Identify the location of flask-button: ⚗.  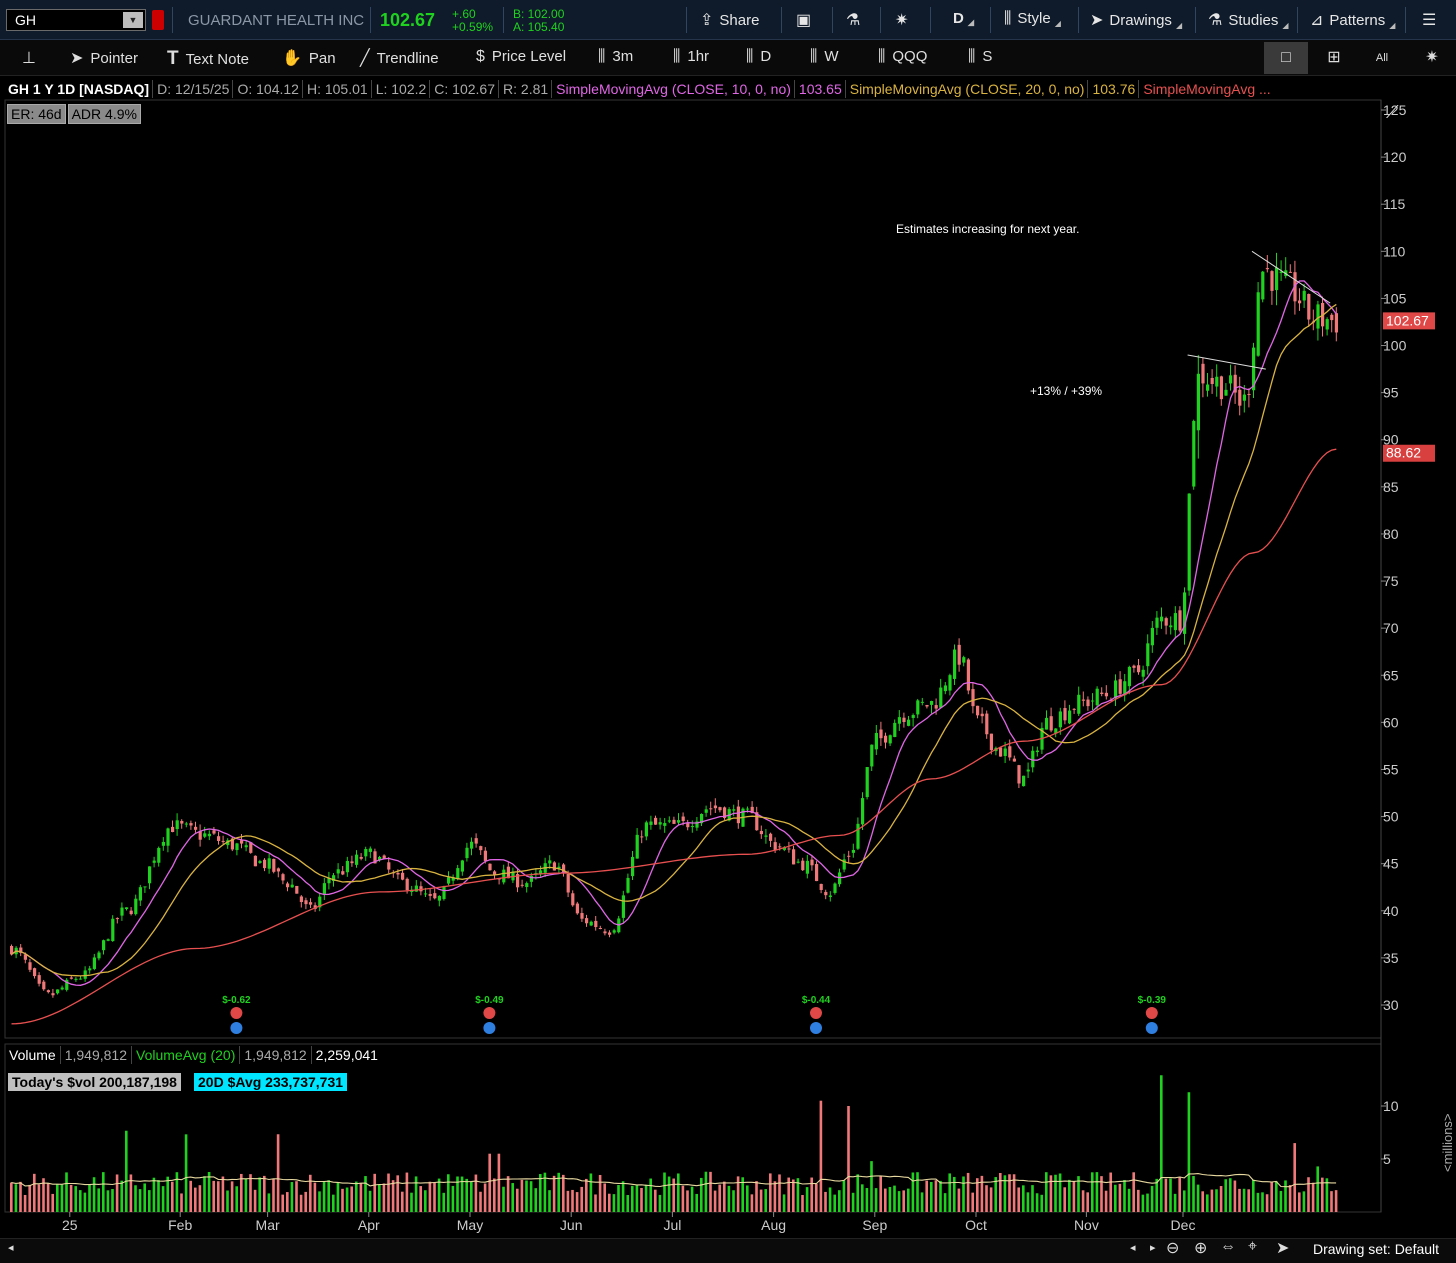
(856, 20).